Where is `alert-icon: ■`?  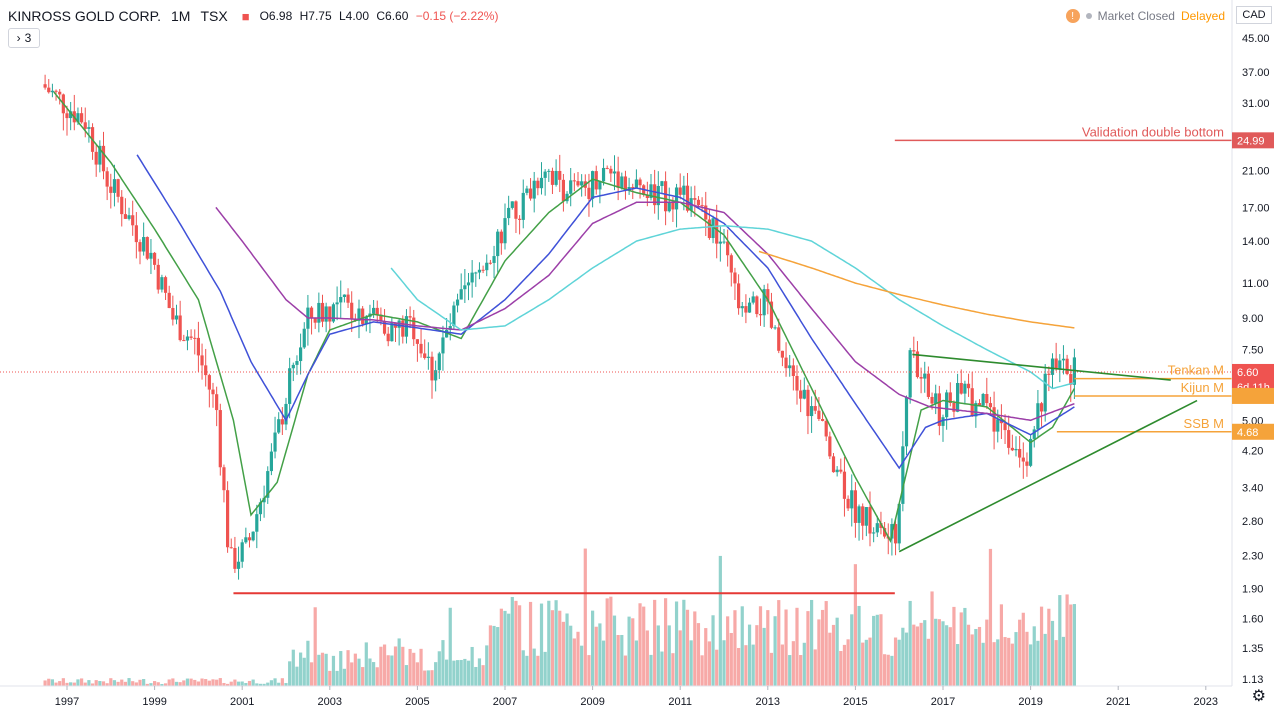
alert-icon: ■ is located at coordinates (245, 16).